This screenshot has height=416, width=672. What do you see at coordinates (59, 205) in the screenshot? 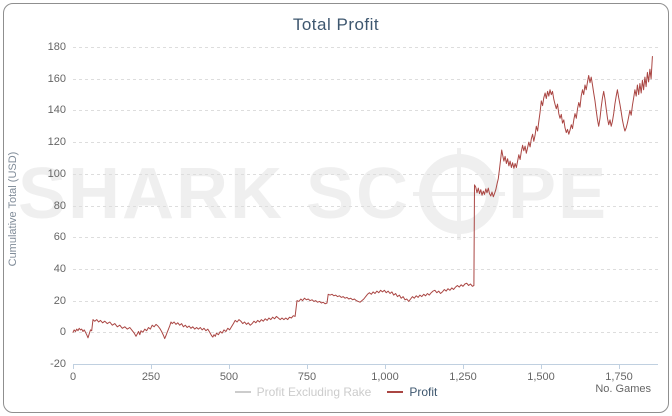
I see `y-tick-label: 80` at bounding box center [59, 205].